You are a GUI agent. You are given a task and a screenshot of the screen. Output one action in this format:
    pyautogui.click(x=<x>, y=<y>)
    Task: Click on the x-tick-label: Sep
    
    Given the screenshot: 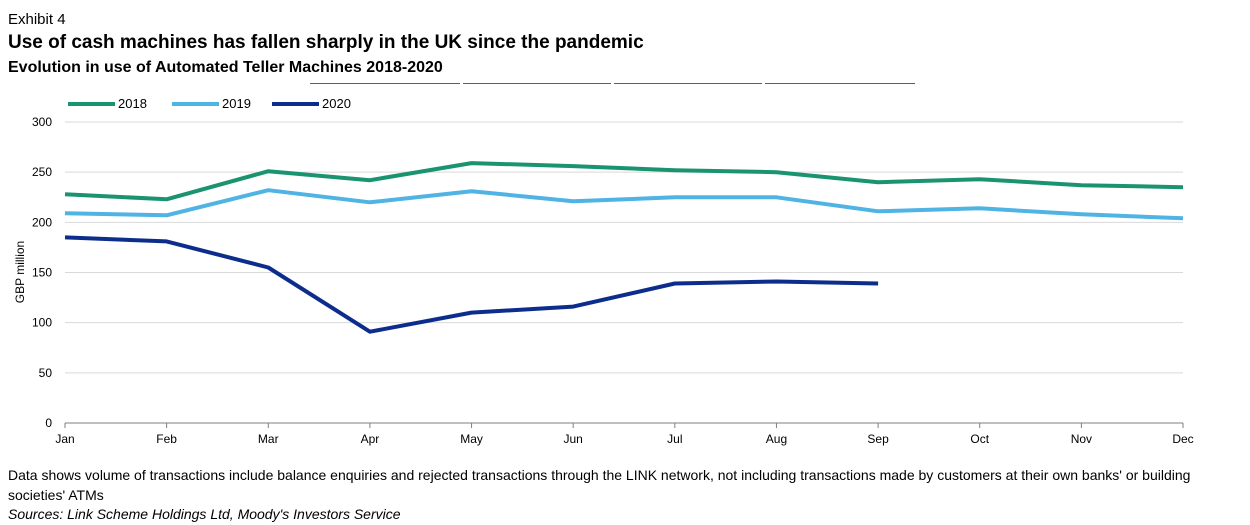 What is the action you would take?
    pyautogui.click(x=878, y=439)
    